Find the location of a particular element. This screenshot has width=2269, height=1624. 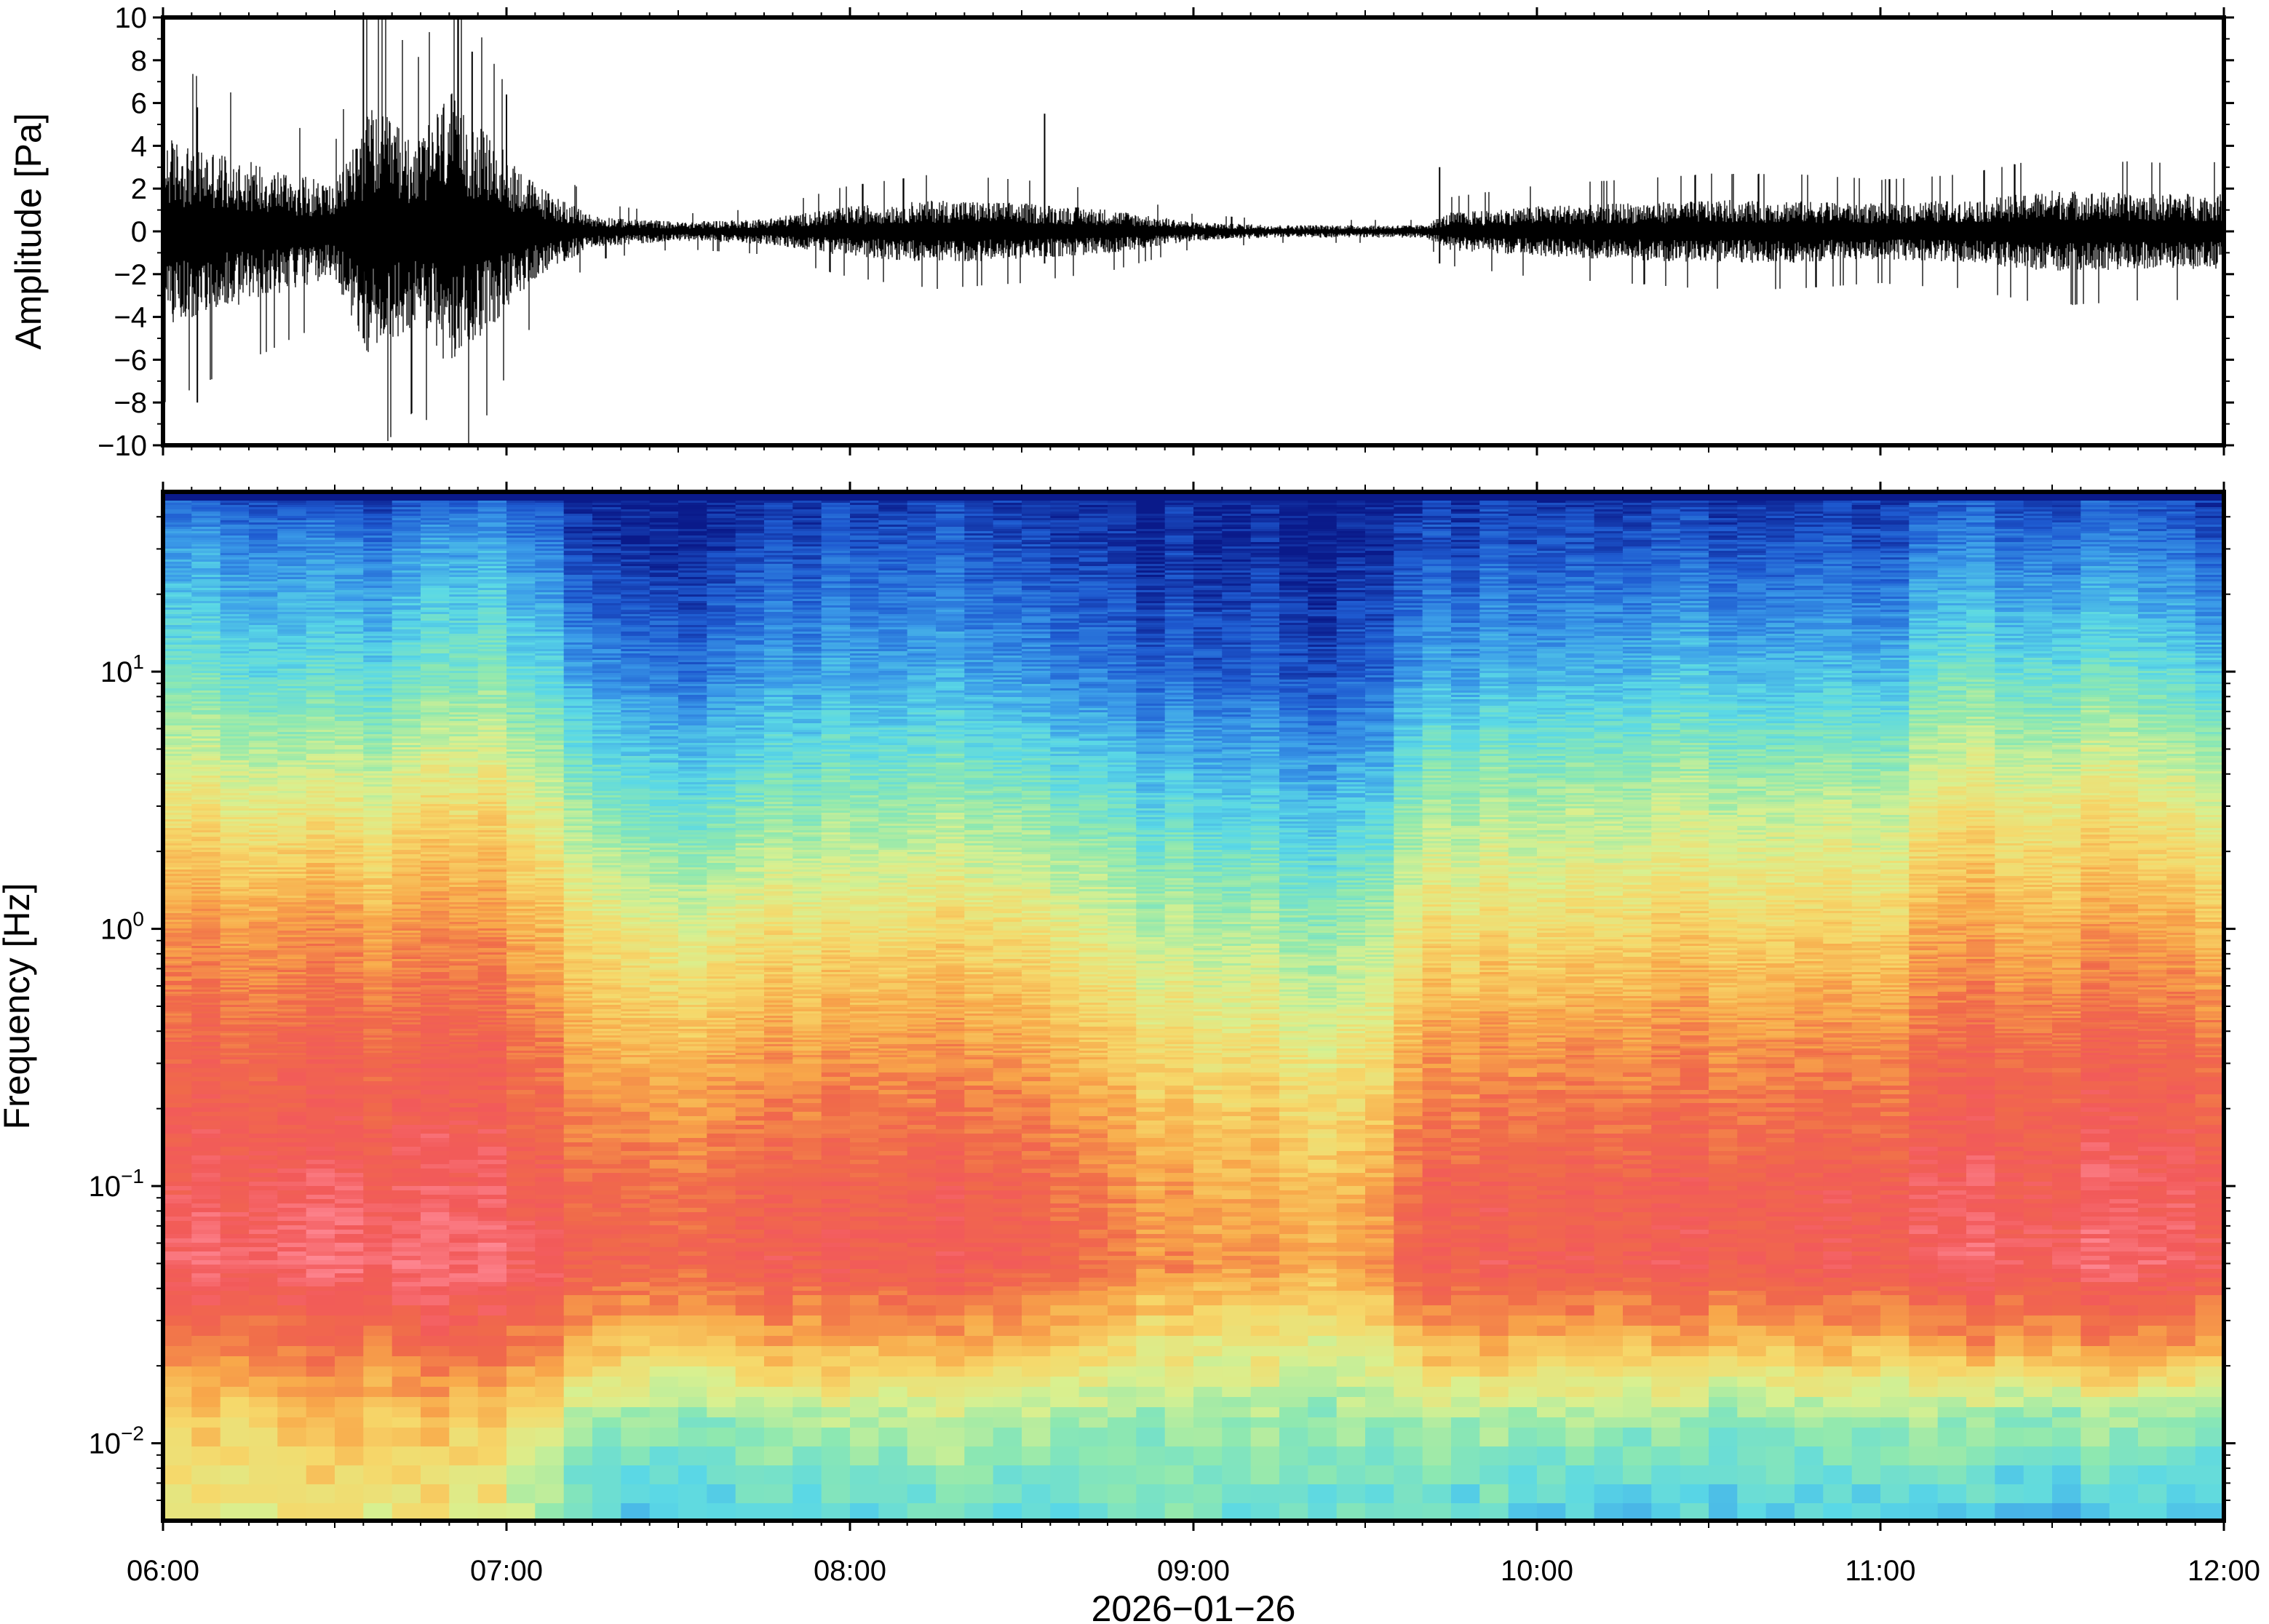

waveform-y-tick-label: −6 is located at coordinates (130, 360).